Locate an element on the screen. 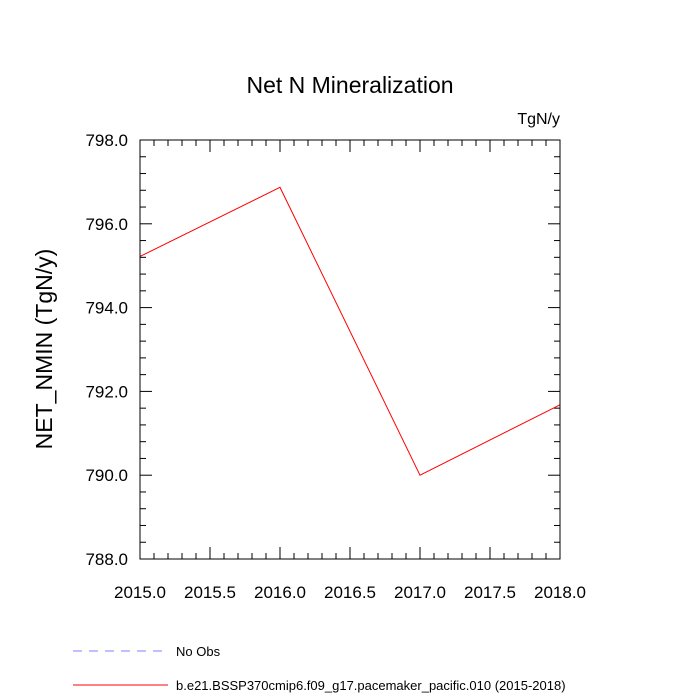 The width and height of the screenshot is (700, 700). y-axis-label: NET_NMIN (TgN/y) is located at coordinates (44, 349).